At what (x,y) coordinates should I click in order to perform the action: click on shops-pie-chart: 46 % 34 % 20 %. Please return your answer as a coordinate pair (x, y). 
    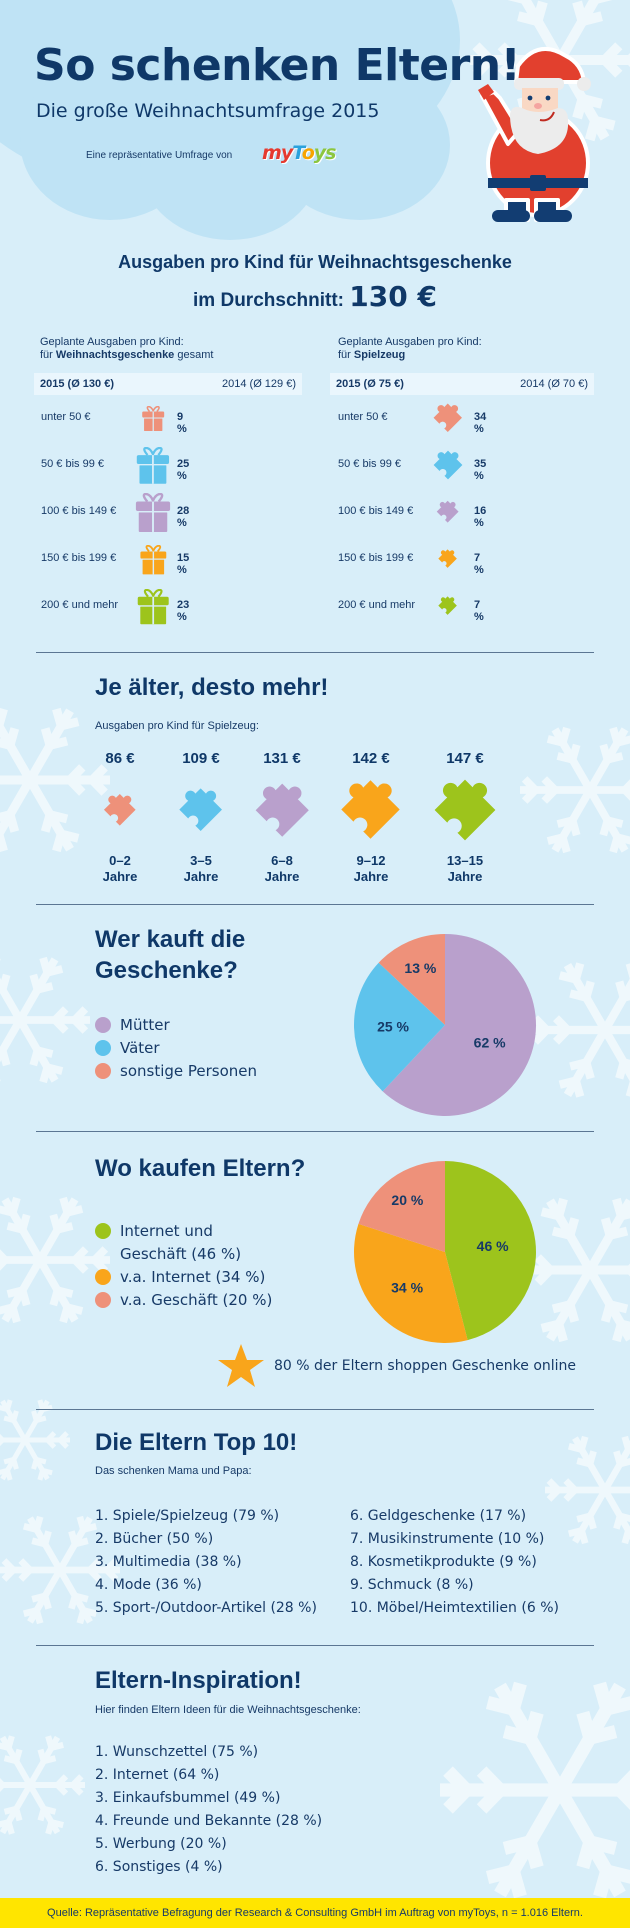
    Looking at the image, I should click on (445, 1252).